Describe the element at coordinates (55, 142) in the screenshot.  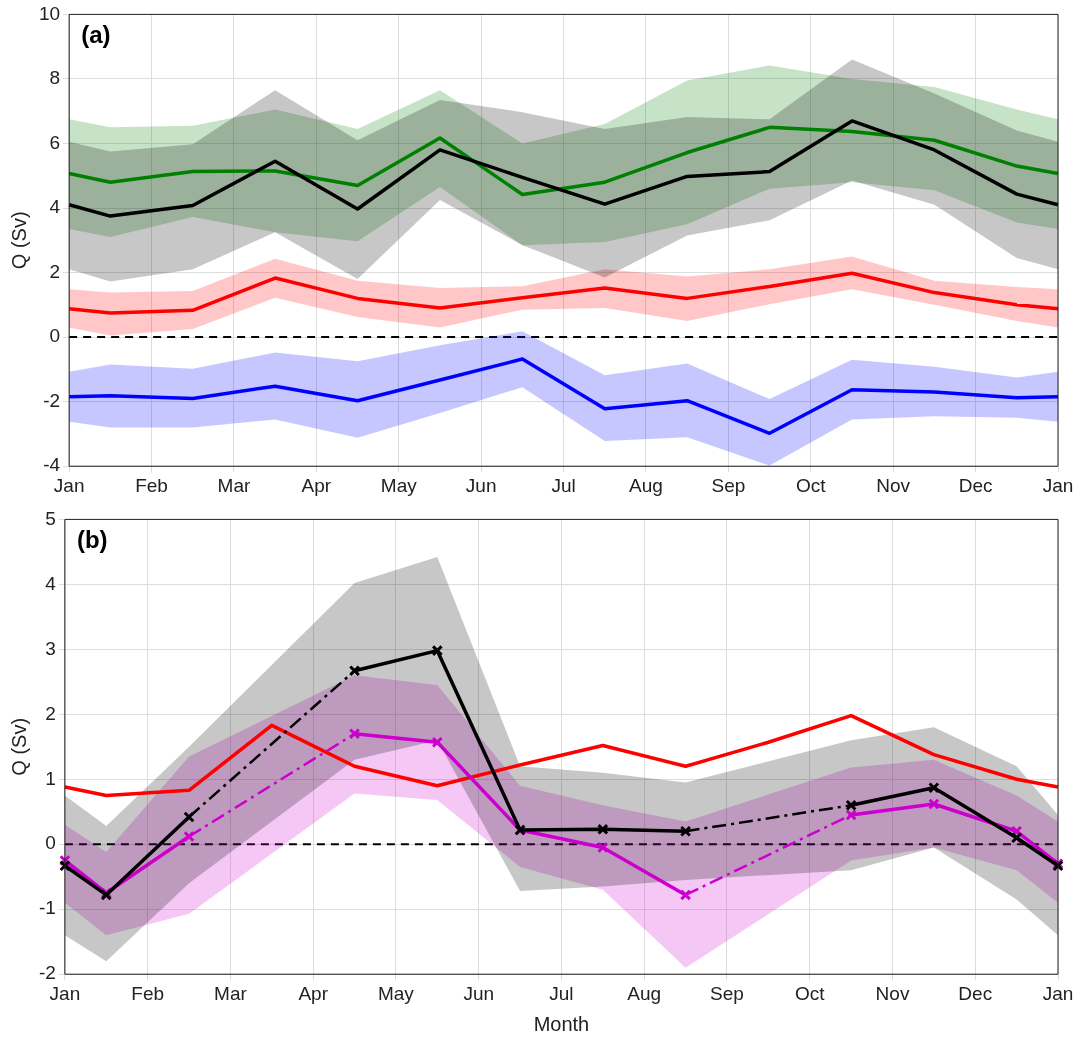
I see `y-tick-label: 6` at that location.